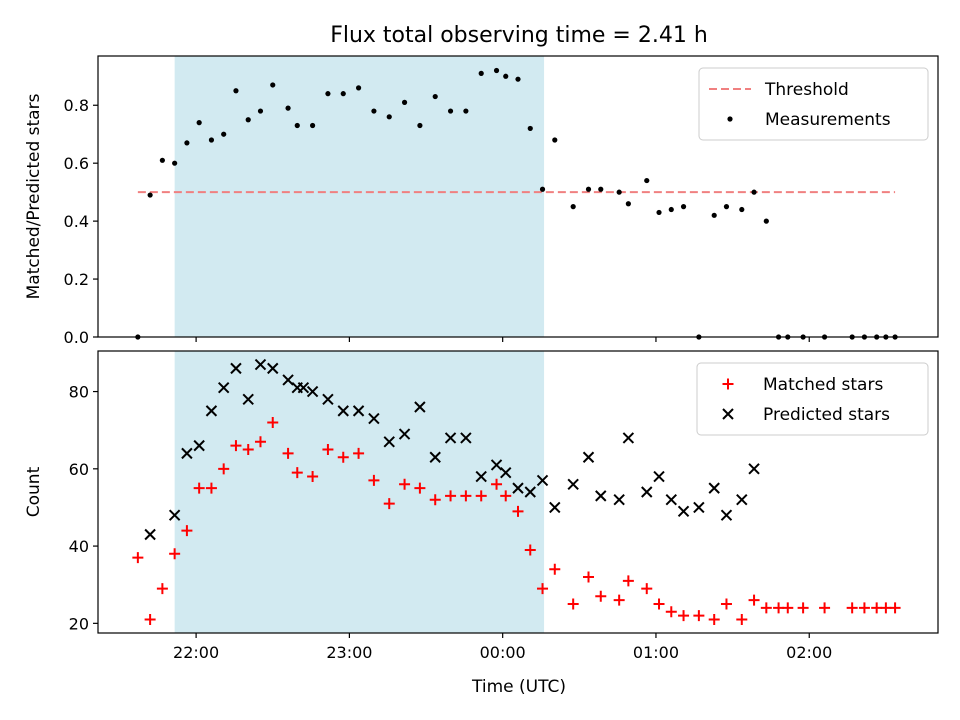  What do you see at coordinates (76, 279) in the screenshot?
I see `y-tick-label: 0.2` at bounding box center [76, 279].